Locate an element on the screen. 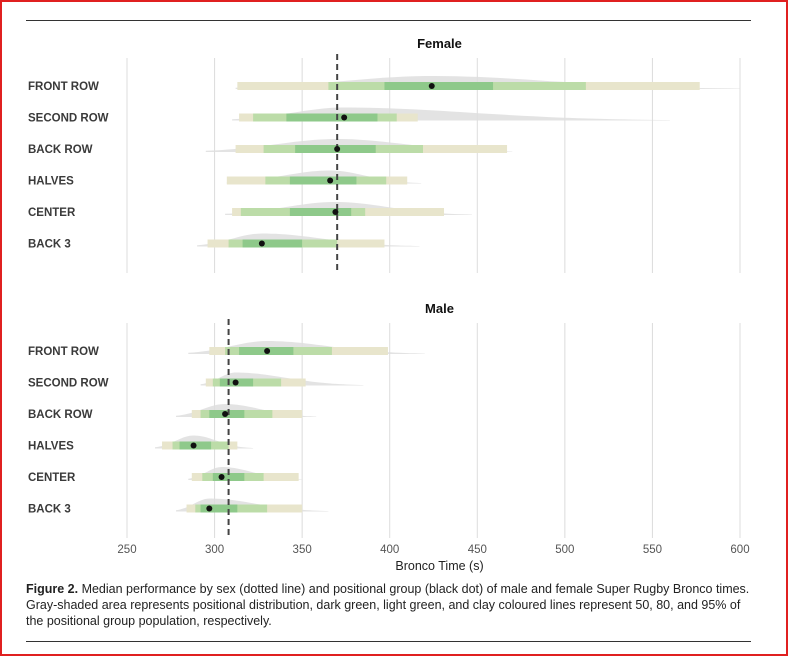 Image resolution: width=788 pixels, height=656 pixels. median-dot-female-back-row is located at coordinates (337, 149).